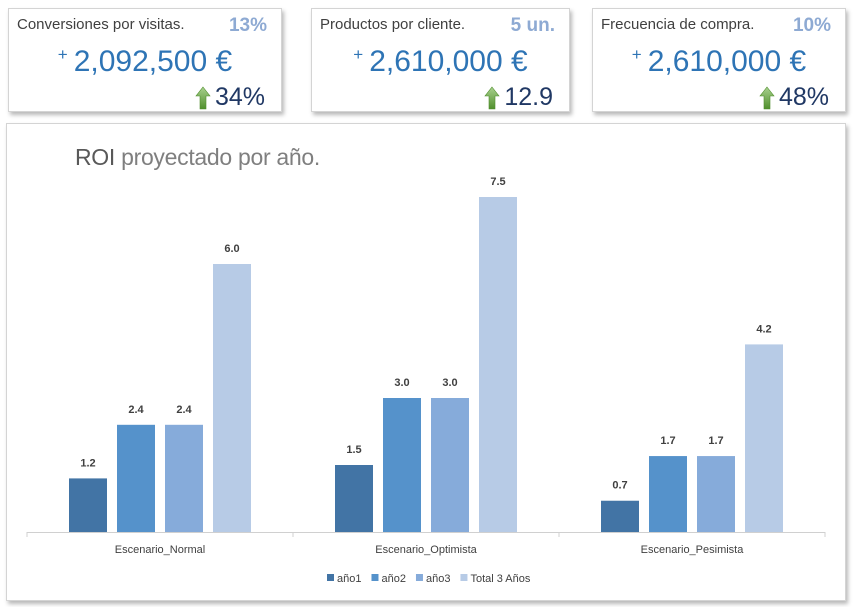 Image resolution: width=857 pixels, height=607 pixels. What do you see at coordinates (153, 61) in the screenshot?
I see `kpi-amount: 2,092,500 €` at bounding box center [153, 61].